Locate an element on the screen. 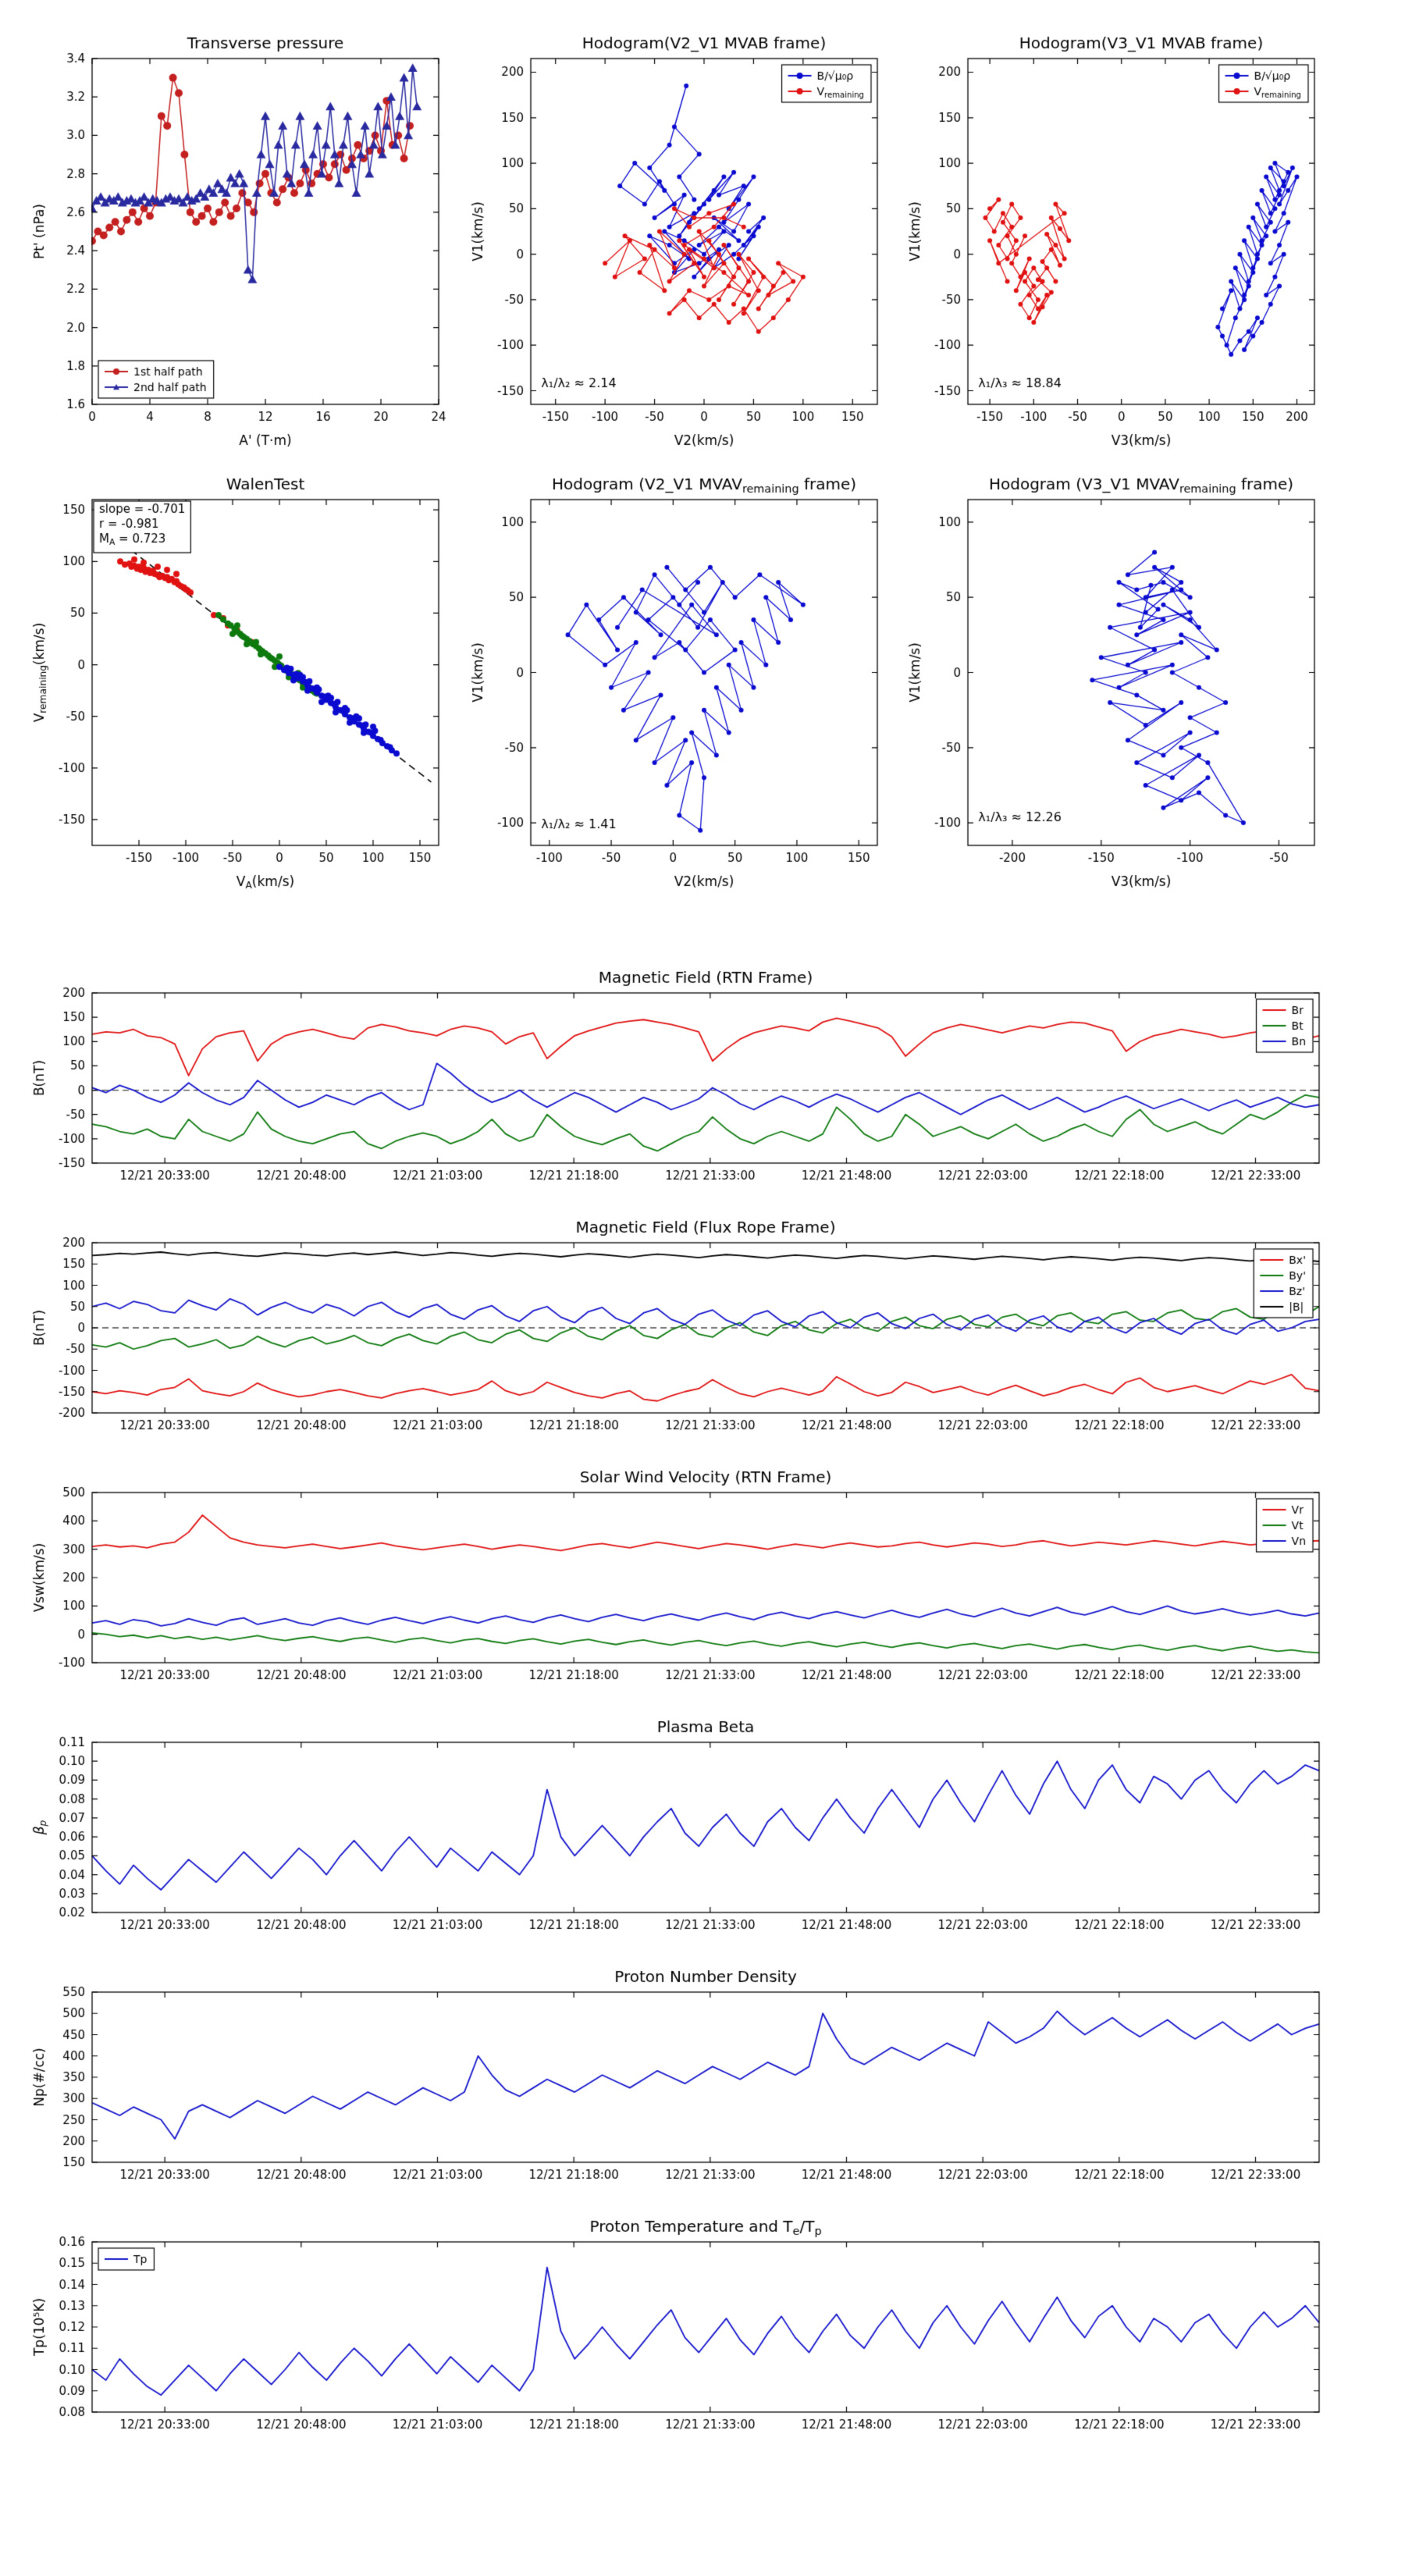 This screenshot has height=2576, width=1405. panel-walen-test is located at coordinates (240, 681).